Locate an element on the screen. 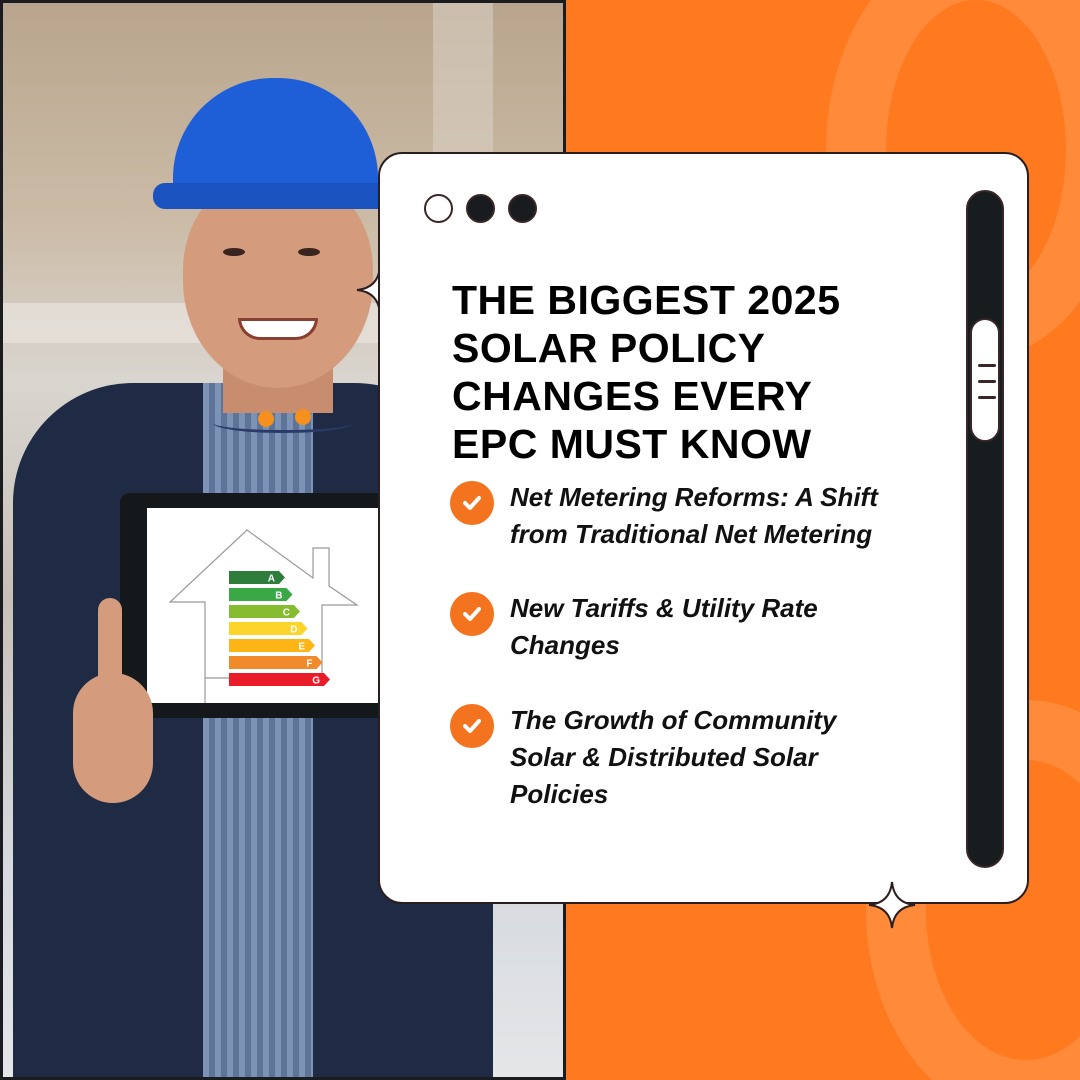 This screenshot has height=1080, width=1080. energy-bar-label: F is located at coordinates (309, 664).